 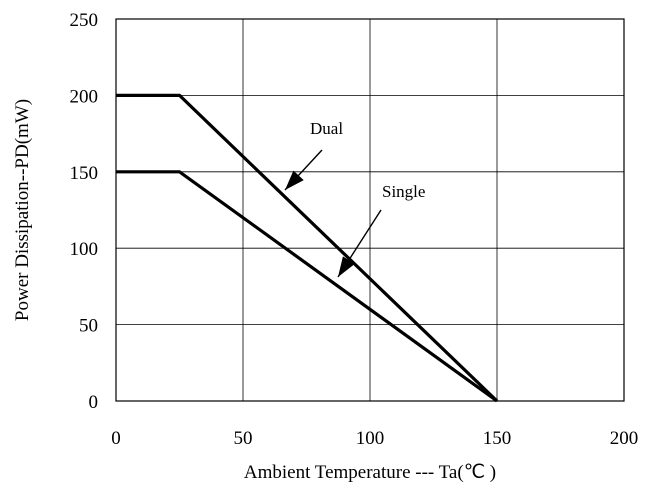 I want to click on annotations: Dual Single, so click(x=354, y=198).